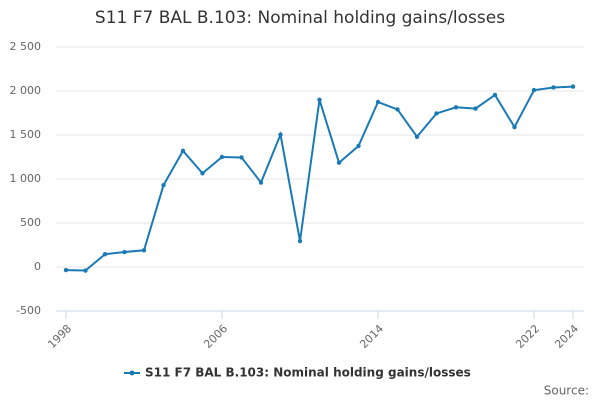  Describe the element at coordinates (26, 46) in the screenshot. I see `y-tick-label: 2 500` at that location.